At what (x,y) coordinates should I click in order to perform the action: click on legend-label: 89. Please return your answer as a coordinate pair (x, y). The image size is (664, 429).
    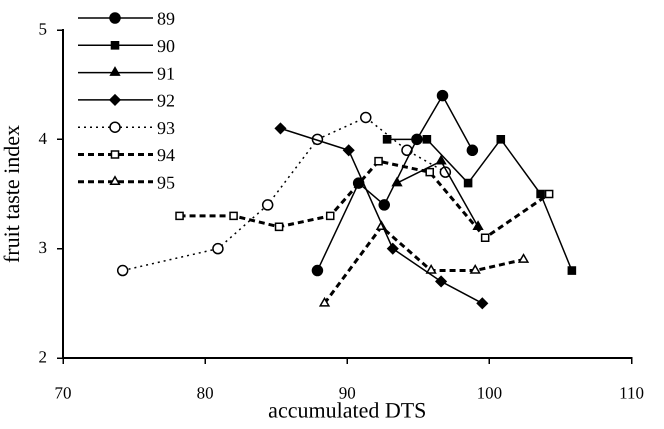
    Looking at the image, I should click on (166, 18).